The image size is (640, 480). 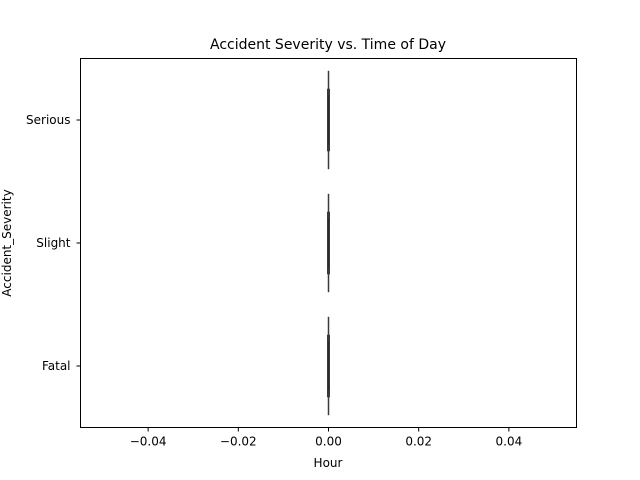 I want to click on box-slight, so click(x=328, y=243).